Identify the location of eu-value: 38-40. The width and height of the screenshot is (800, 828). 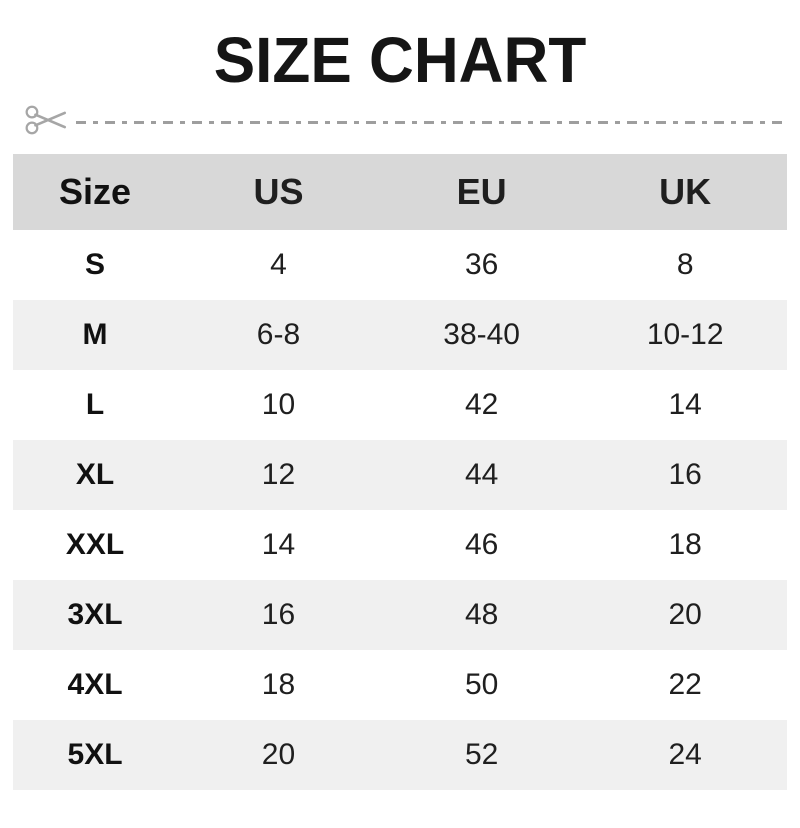
(481, 334).